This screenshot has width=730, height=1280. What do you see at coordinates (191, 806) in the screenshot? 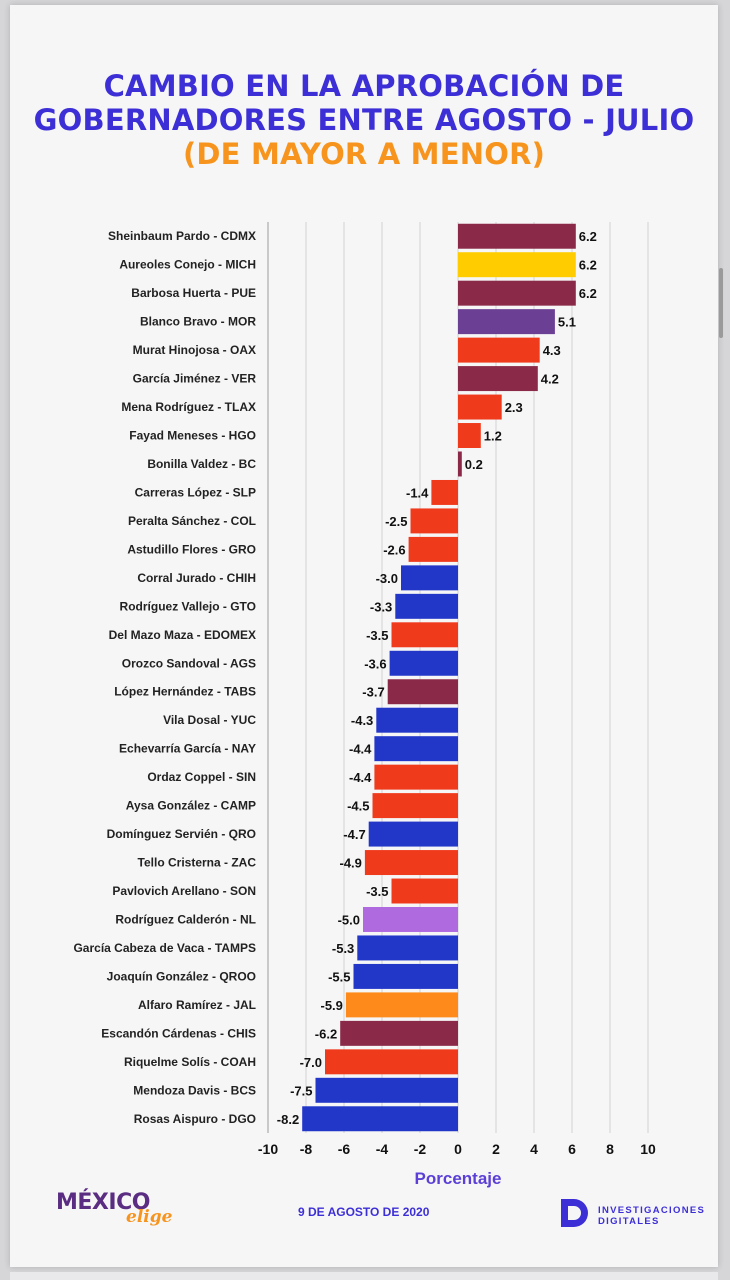
I see `category-label: Aysa González - CAMP` at bounding box center [191, 806].